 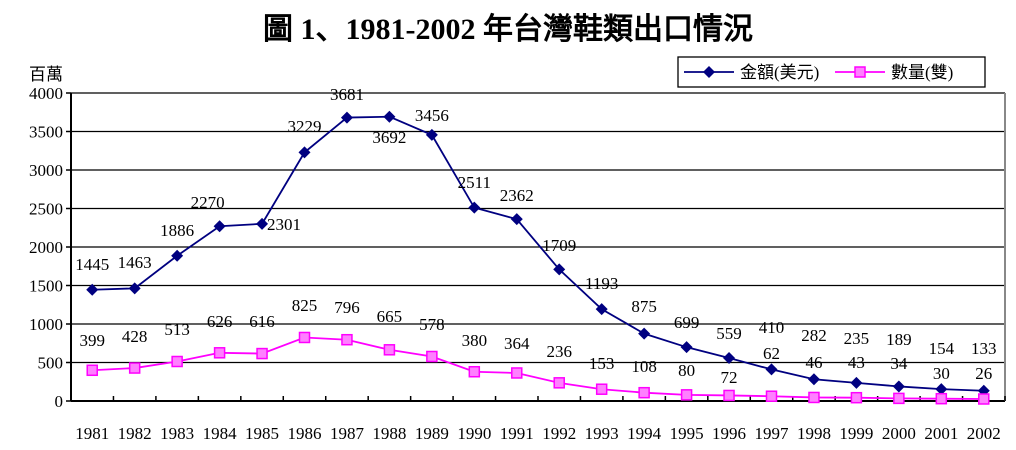 What do you see at coordinates (602, 363) in the screenshot?
I see `data-label-quantity: 153` at bounding box center [602, 363].